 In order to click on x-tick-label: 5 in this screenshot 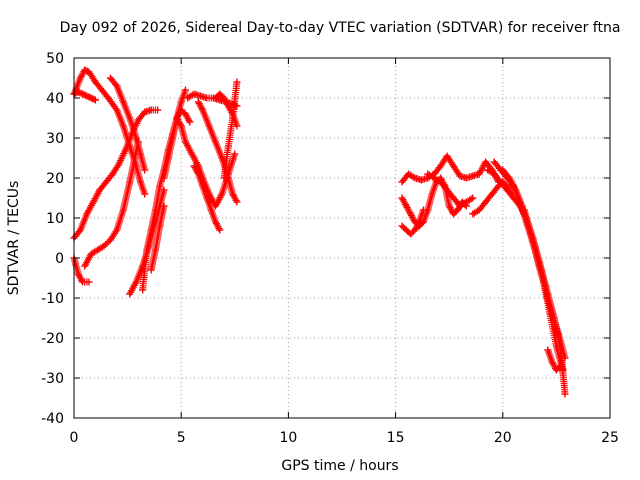, I will do `click(181, 438)`.